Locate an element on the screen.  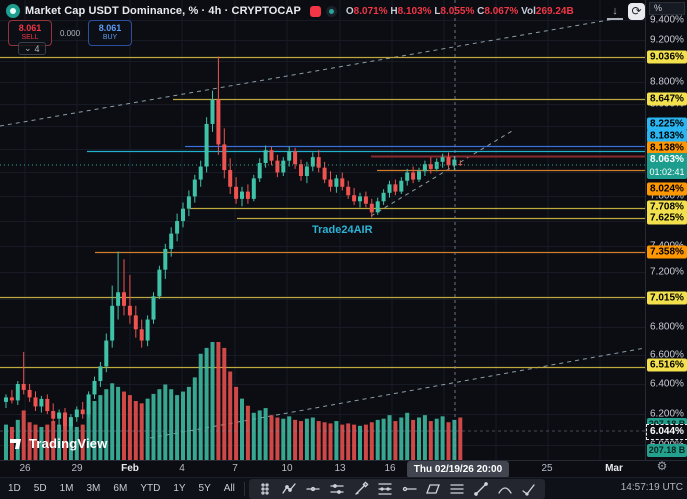
high-value: 8.103% is located at coordinates (414, 11).